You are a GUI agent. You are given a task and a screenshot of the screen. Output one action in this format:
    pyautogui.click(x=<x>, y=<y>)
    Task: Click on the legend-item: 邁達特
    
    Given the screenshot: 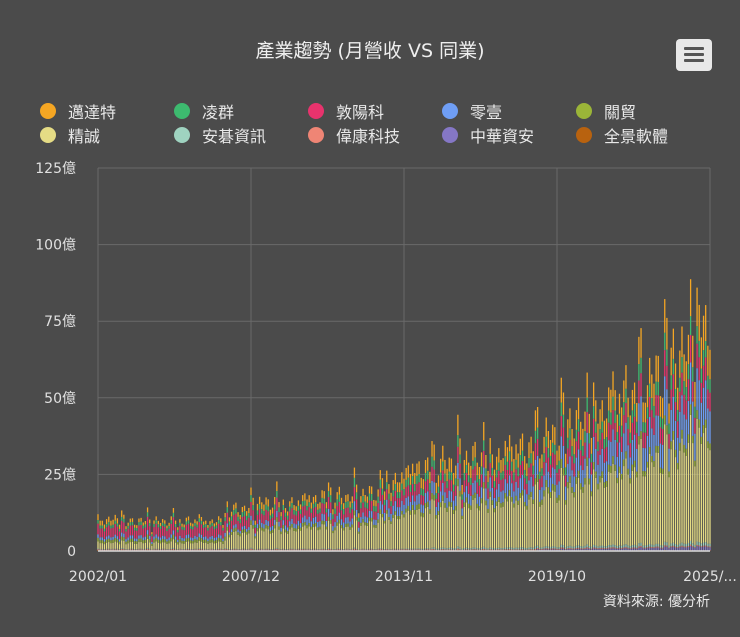 What is the action you would take?
    pyautogui.click(x=107, y=111)
    